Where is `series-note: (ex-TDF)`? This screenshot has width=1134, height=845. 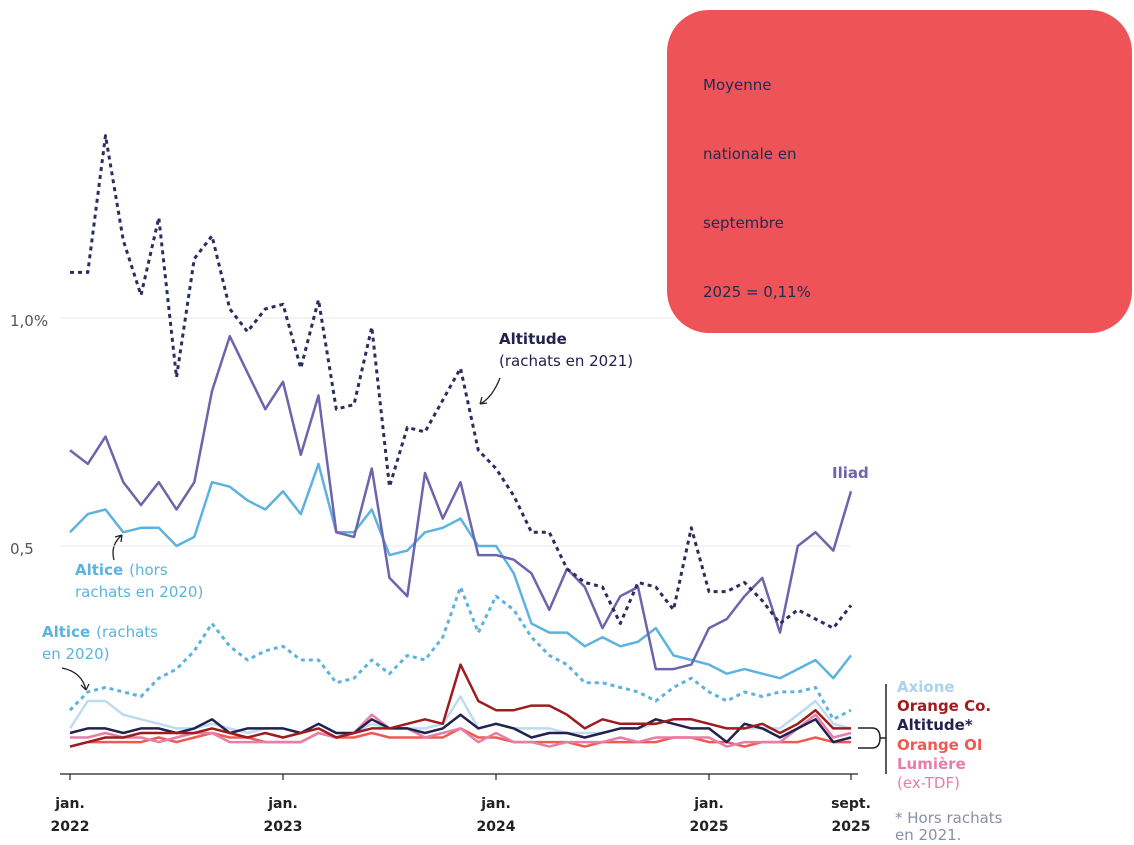
series-note: (ex-TDF) is located at coordinates (928, 783).